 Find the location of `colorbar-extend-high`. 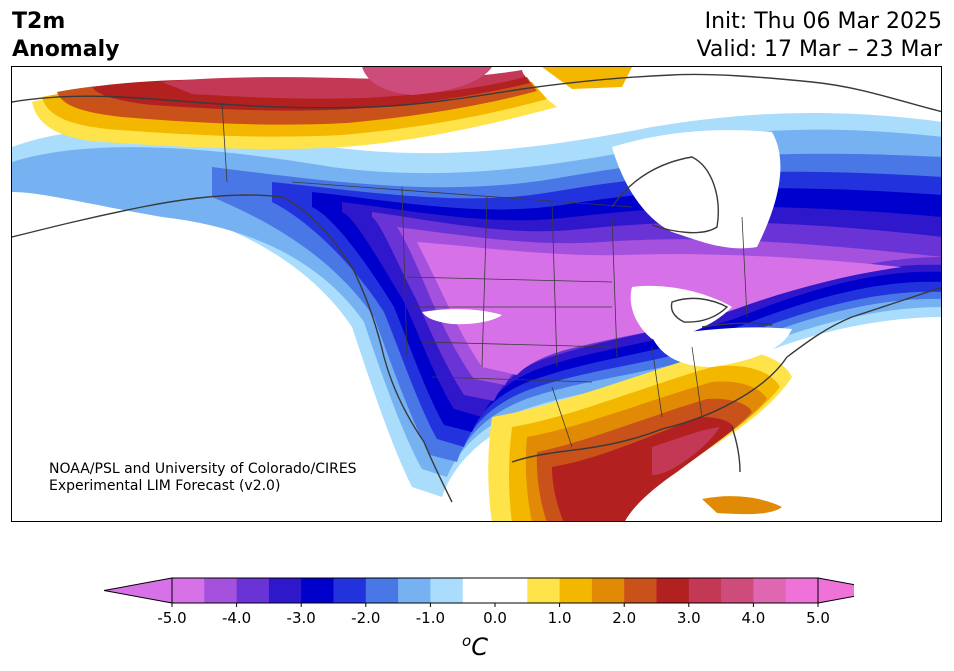

colorbar-extend-high is located at coordinates (852, 590).